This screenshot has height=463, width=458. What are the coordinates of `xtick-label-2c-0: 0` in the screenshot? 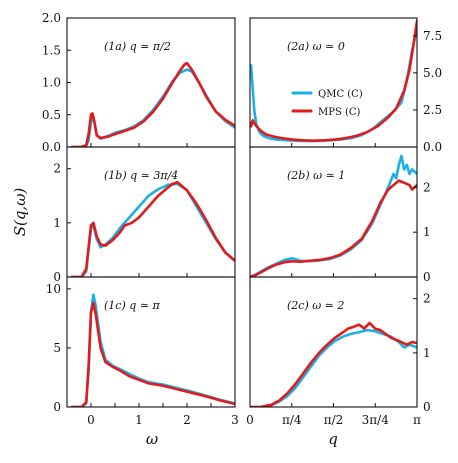 It's located at (250, 420).